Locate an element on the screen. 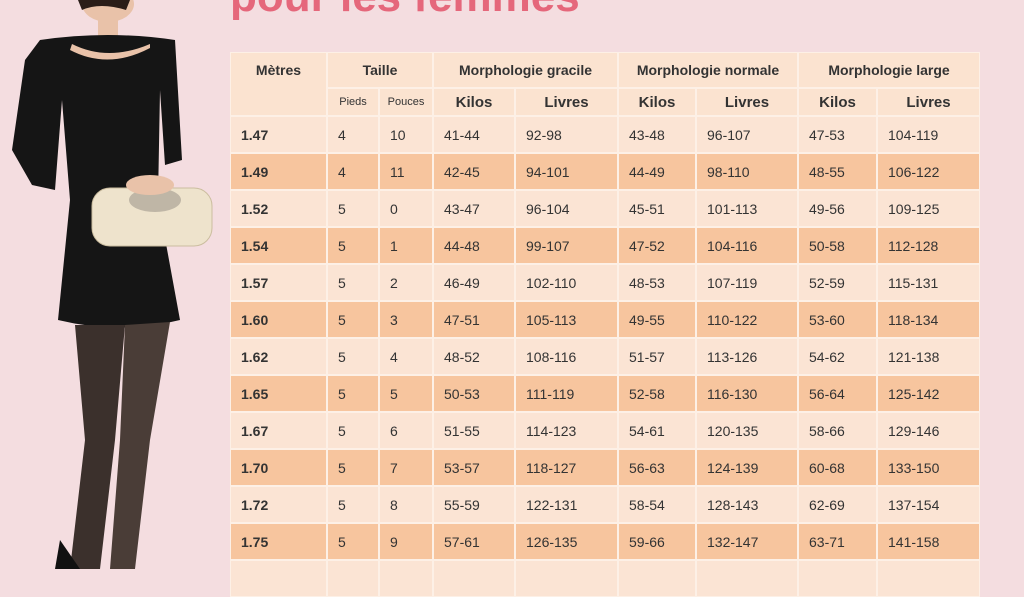  column-header: Mètres is located at coordinates (278, 84).